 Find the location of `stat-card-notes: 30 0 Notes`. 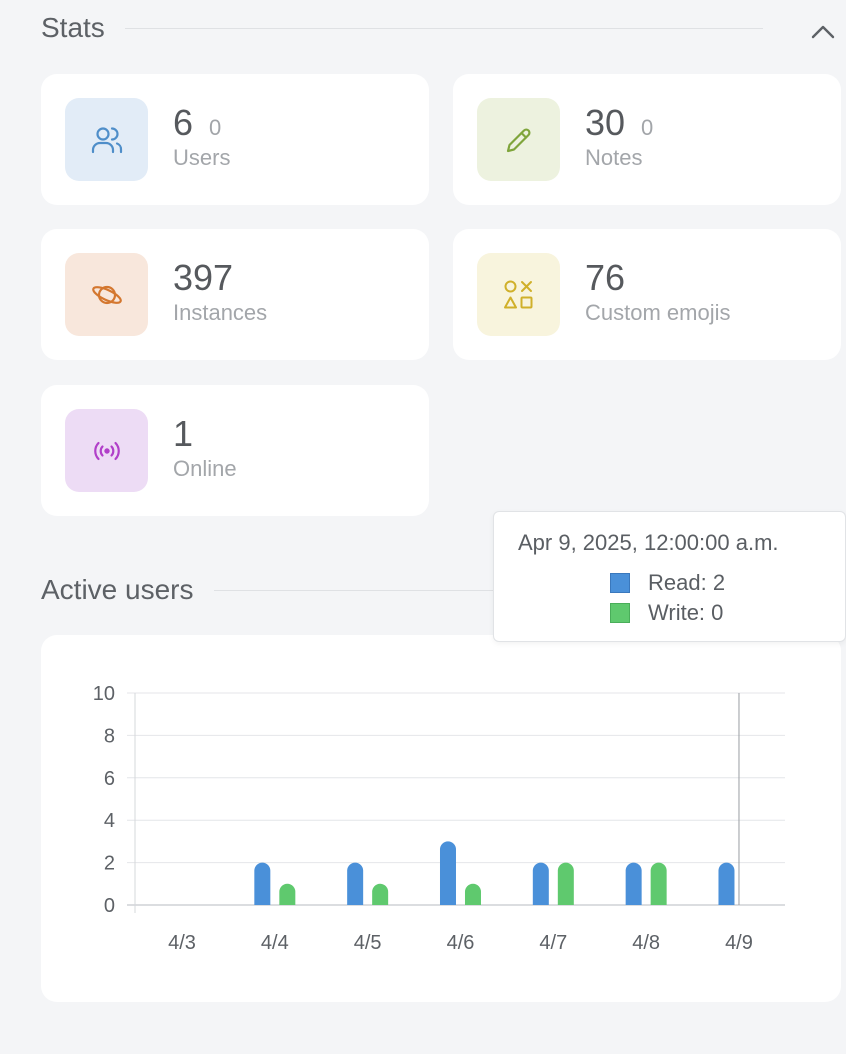

stat-card-notes: 30 0 Notes is located at coordinates (647, 139).